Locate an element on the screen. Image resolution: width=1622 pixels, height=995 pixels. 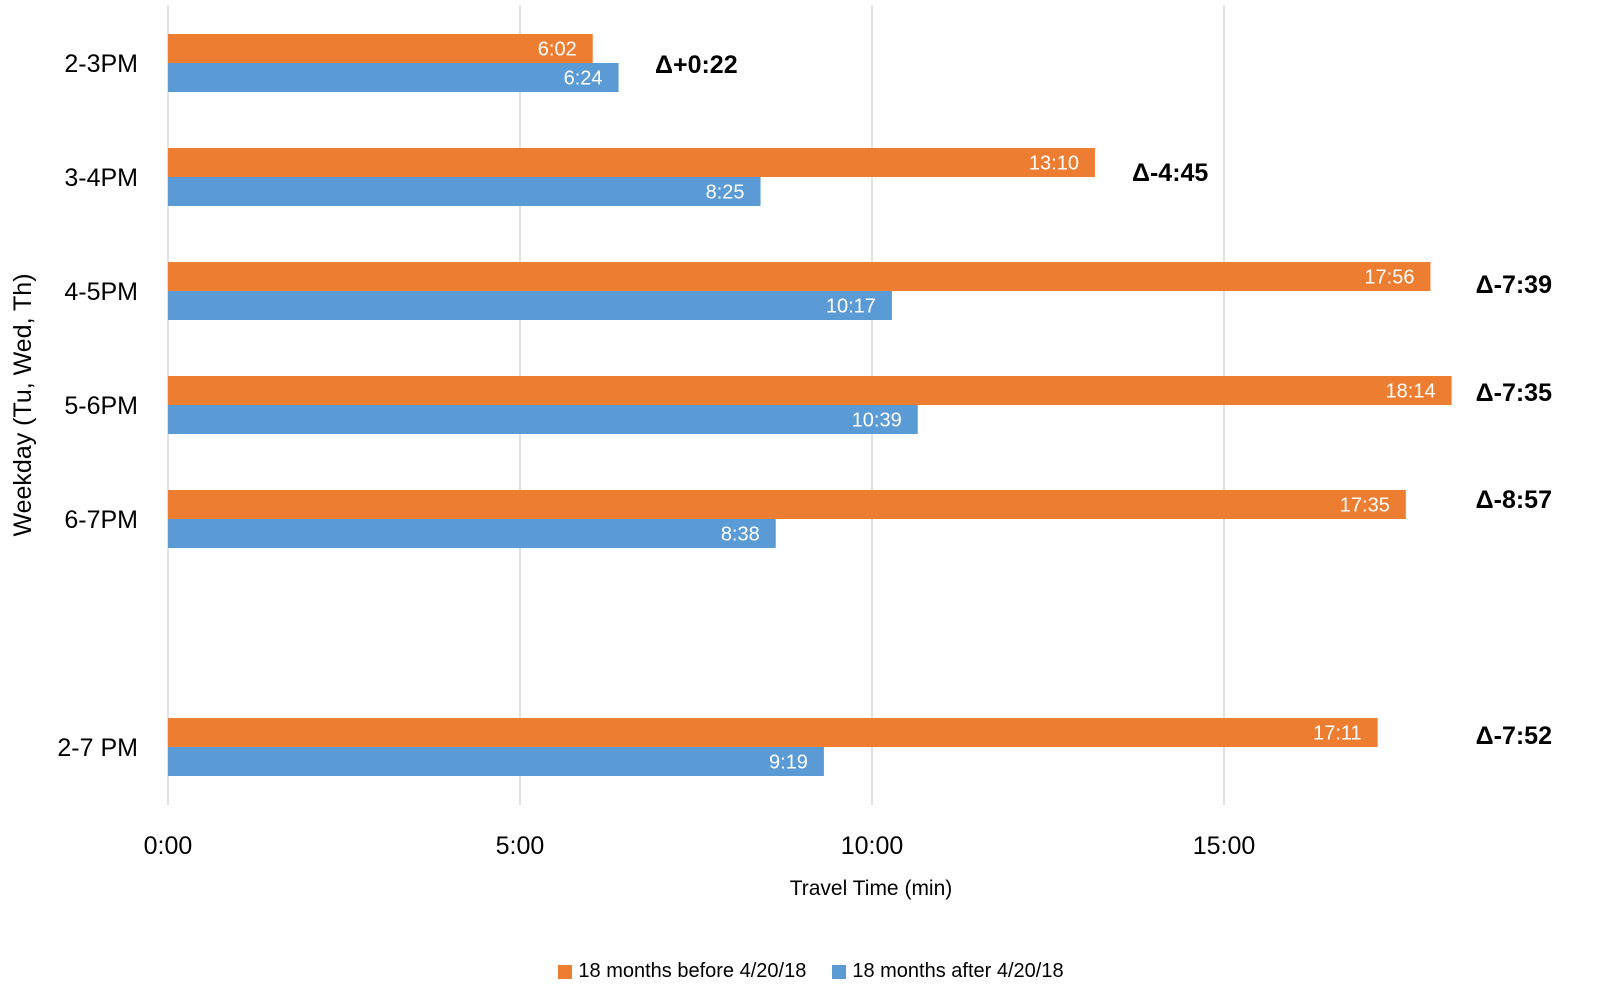
bar-label-after-5: 9:19 is located at coordinates (788, 763).